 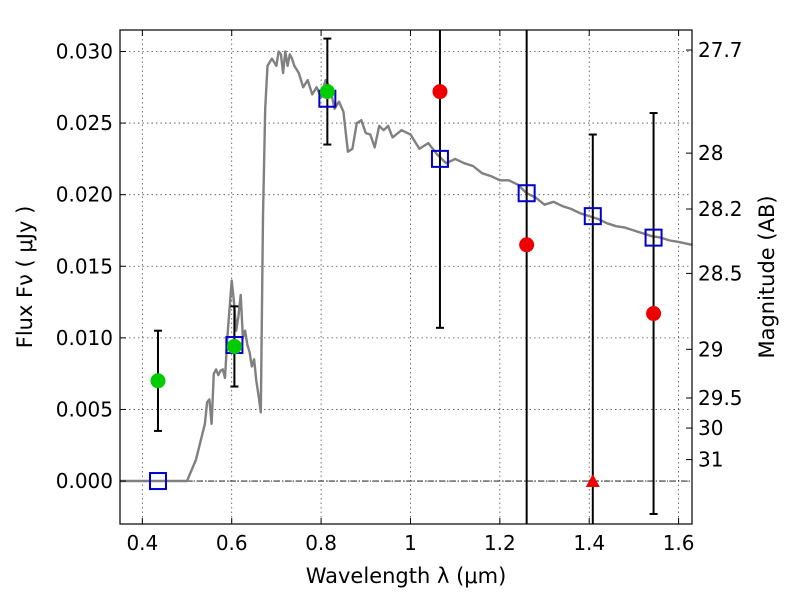 I want to click on x-tick-label: 0.6, so click(x=232, y=543).